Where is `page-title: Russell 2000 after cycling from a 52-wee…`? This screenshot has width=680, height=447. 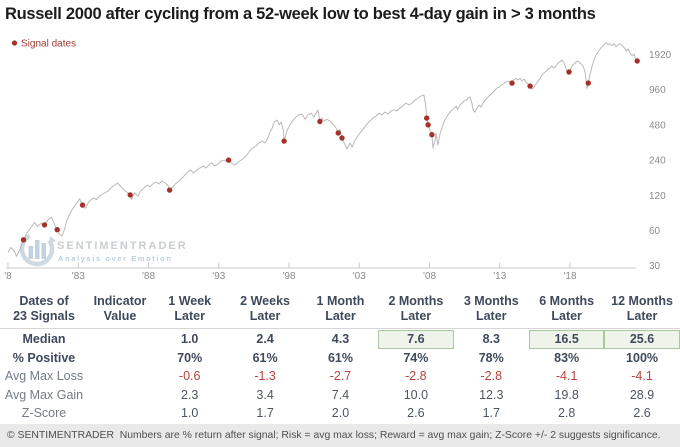 page-title: Russell 2000 after cycling from a 52-wee… is located at coordinates (300, 14).